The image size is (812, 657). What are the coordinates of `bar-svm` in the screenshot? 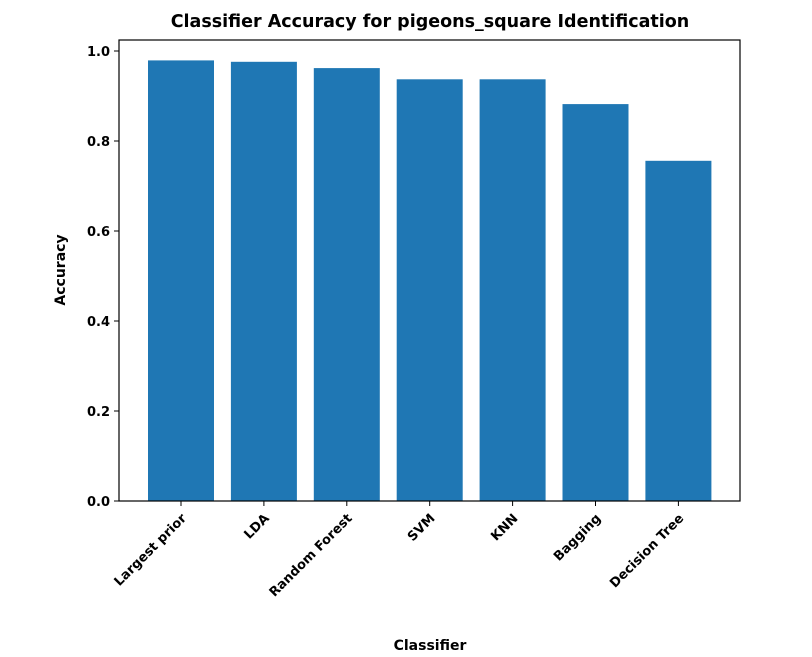 It's located at (429, 290).